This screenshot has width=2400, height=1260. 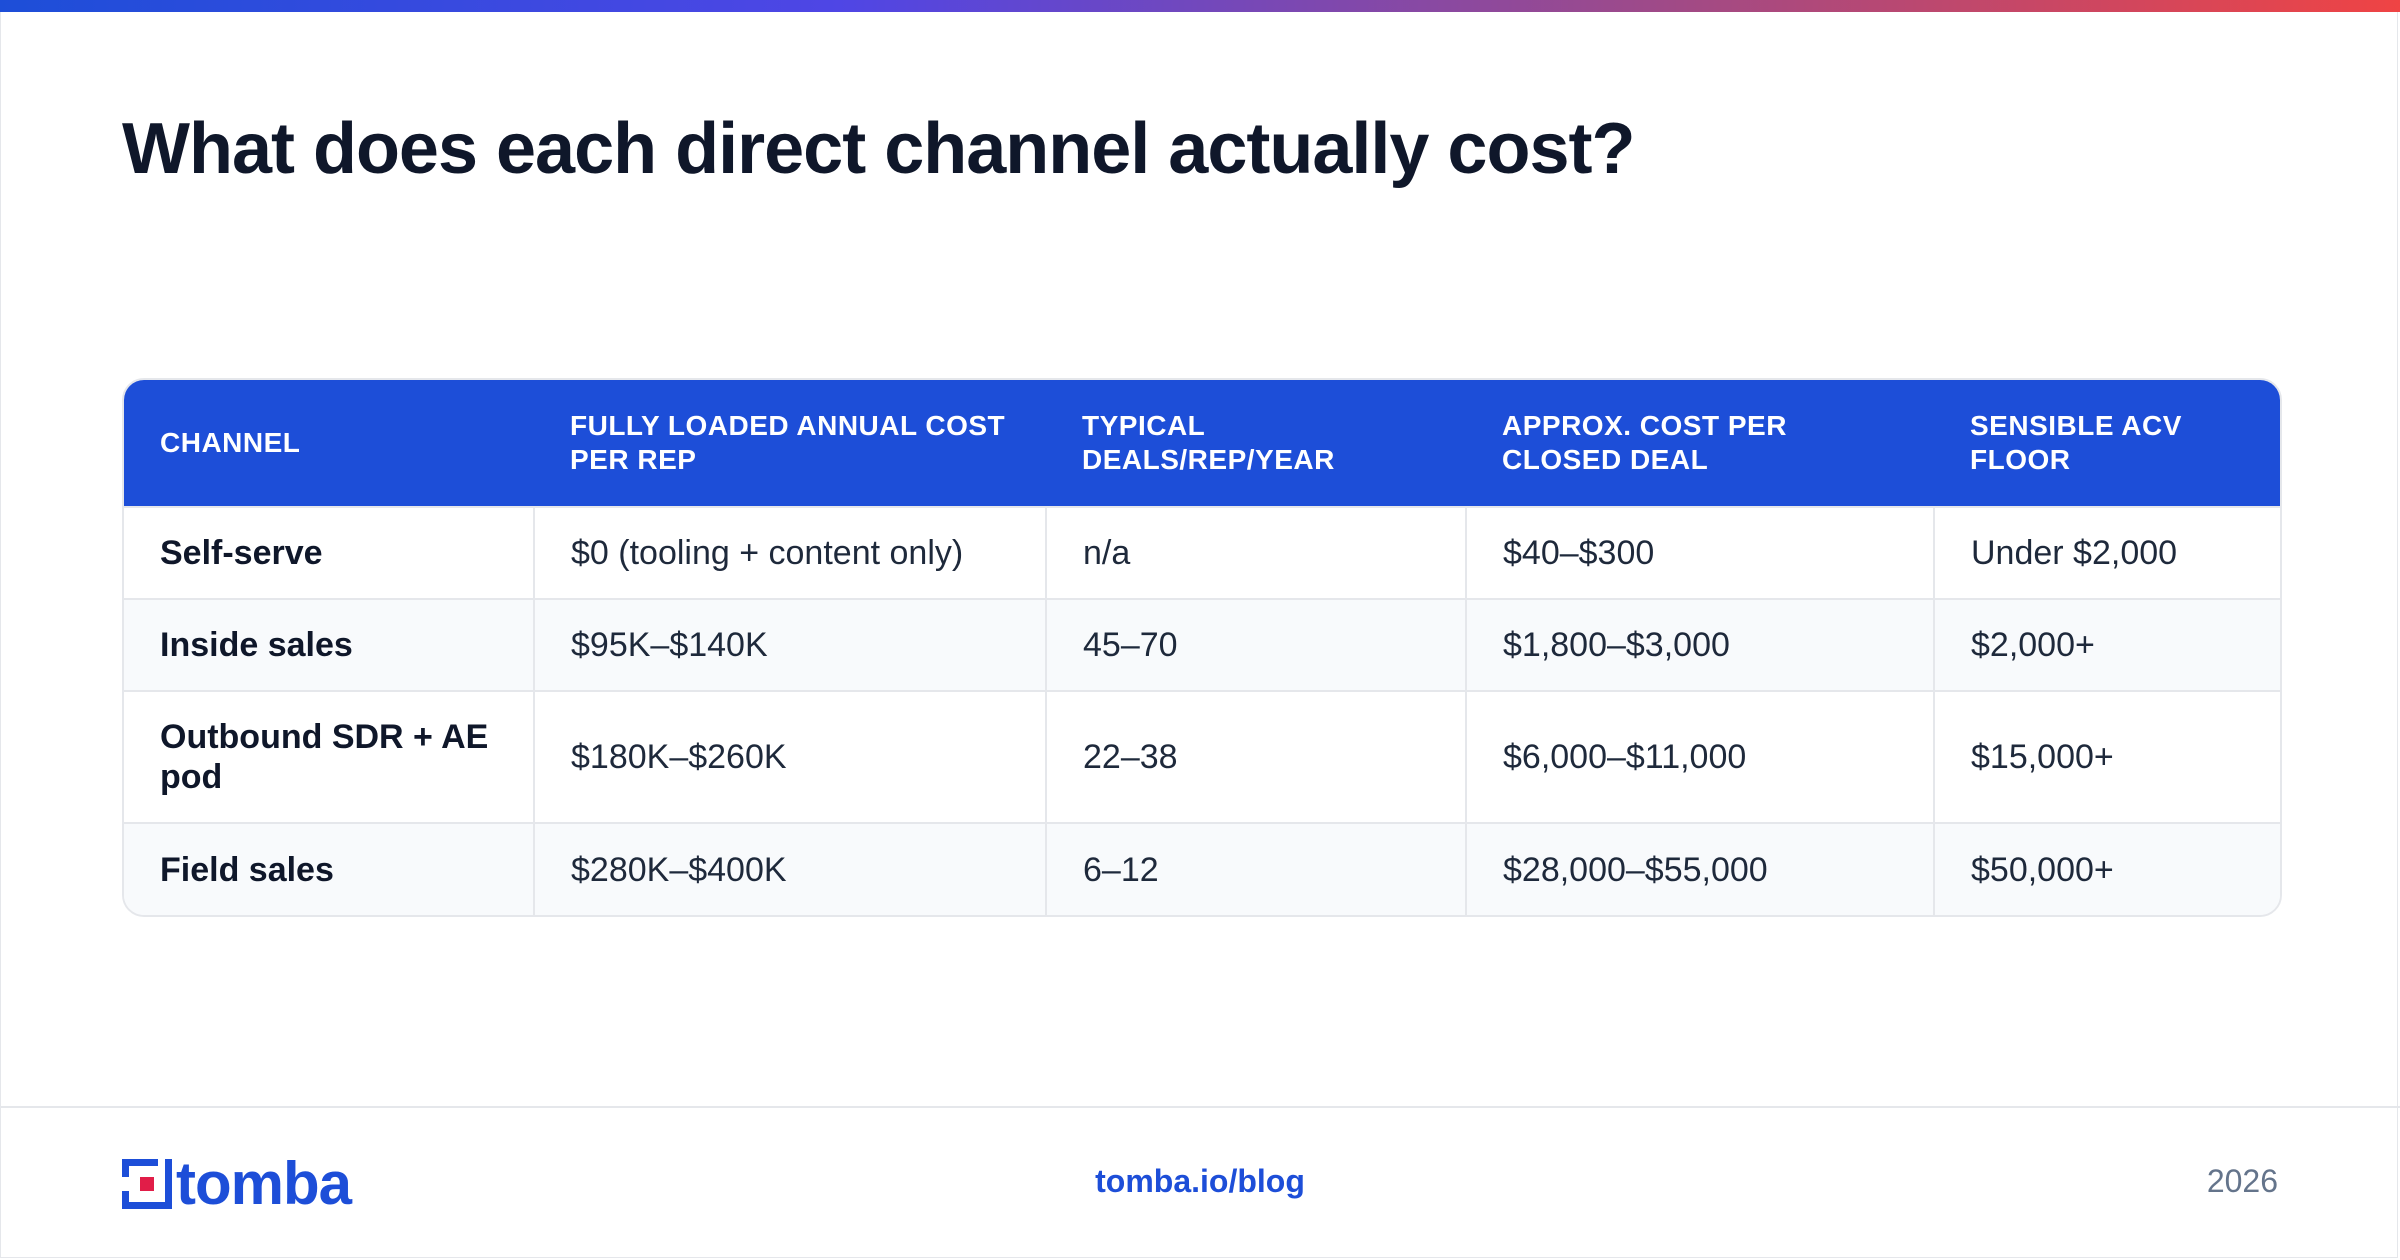 What do you see at coordinates (2106, 644) in the screenshot?
I see `acv-floor-cell: $2,000+` at bounding box center [2106, 644].